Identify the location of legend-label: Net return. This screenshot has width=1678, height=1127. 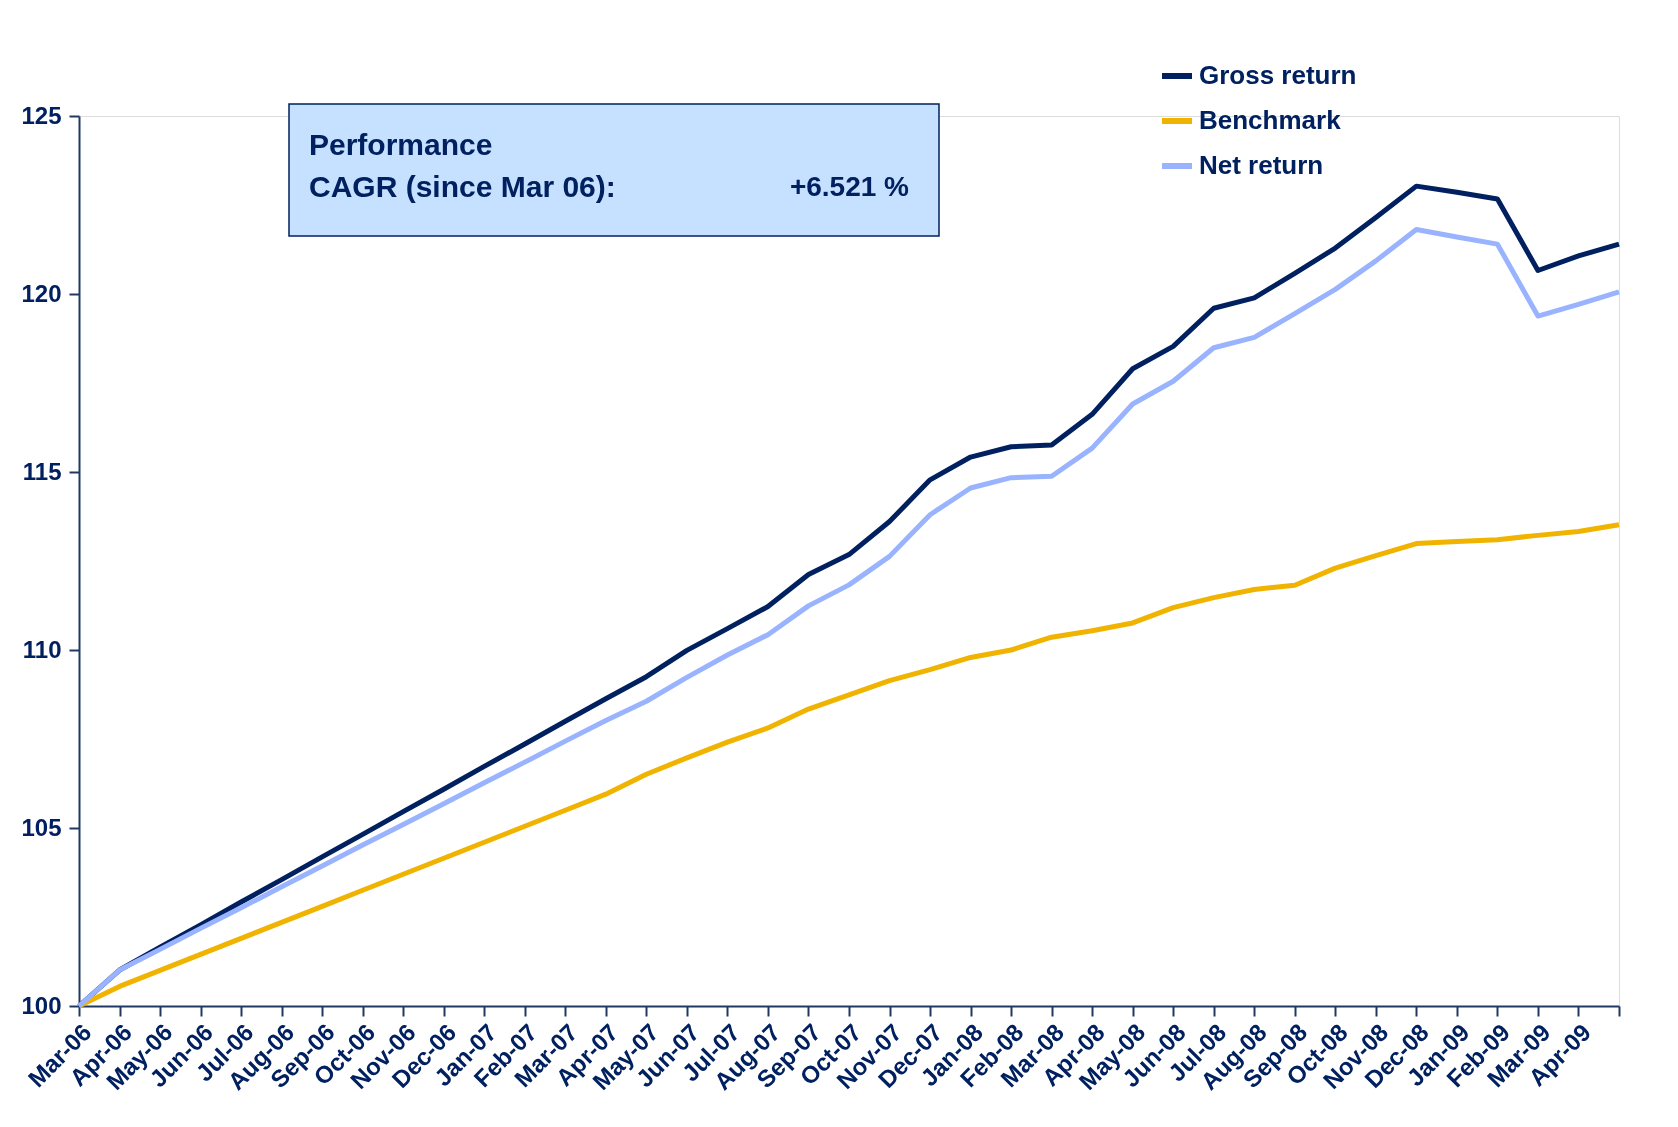
(1261, 165).